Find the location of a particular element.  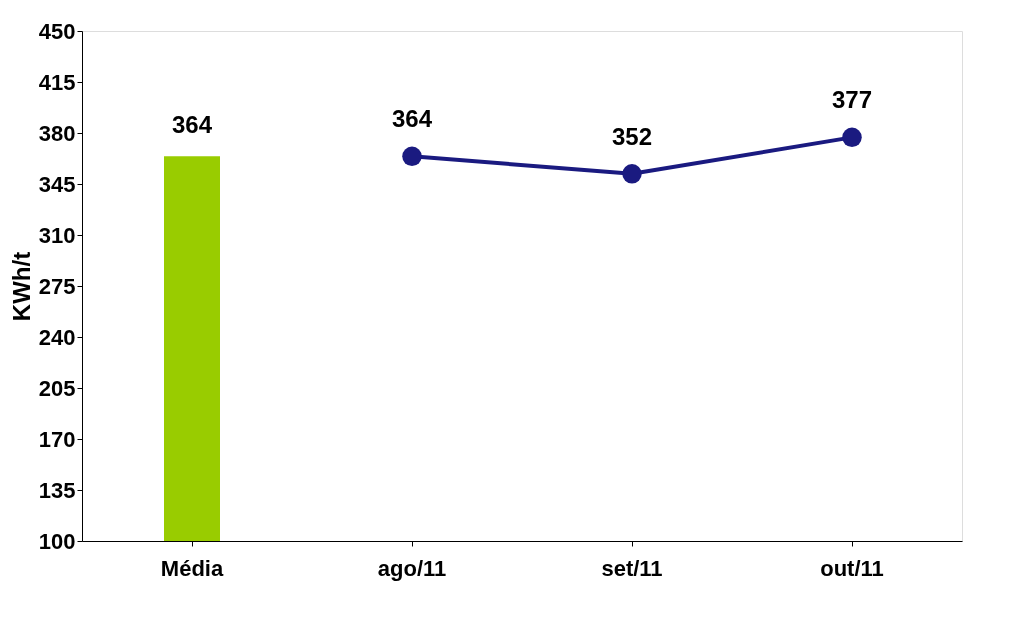

y-tick-label: 310 is located at coordinates (57, 235).